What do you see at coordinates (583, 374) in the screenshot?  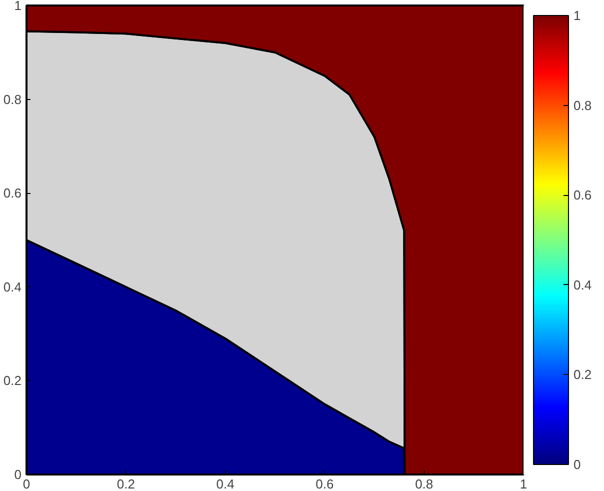 I see `color-bar-label: 0.2` at bounding box center [583, 374].